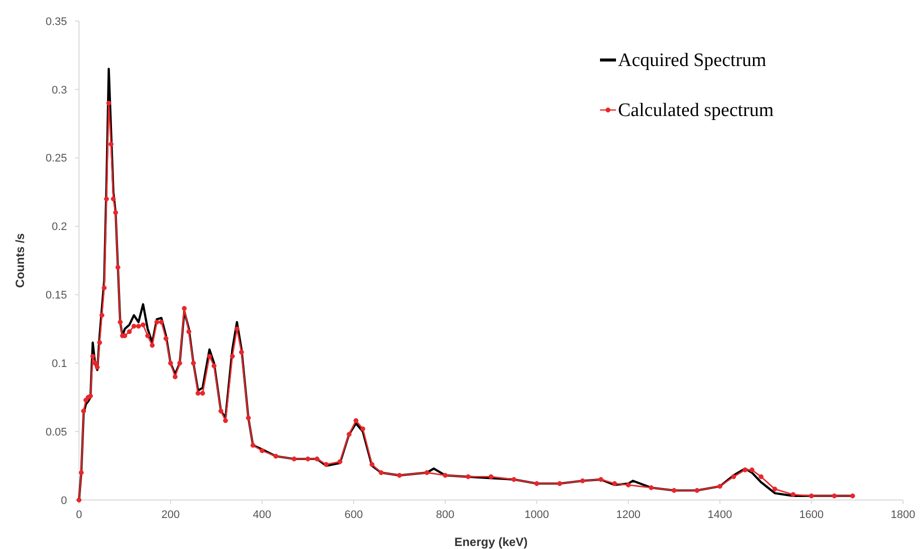 This screenshot has width=921, height=549. I want to click on y-tick-label: 0.3, so click(59, 90).